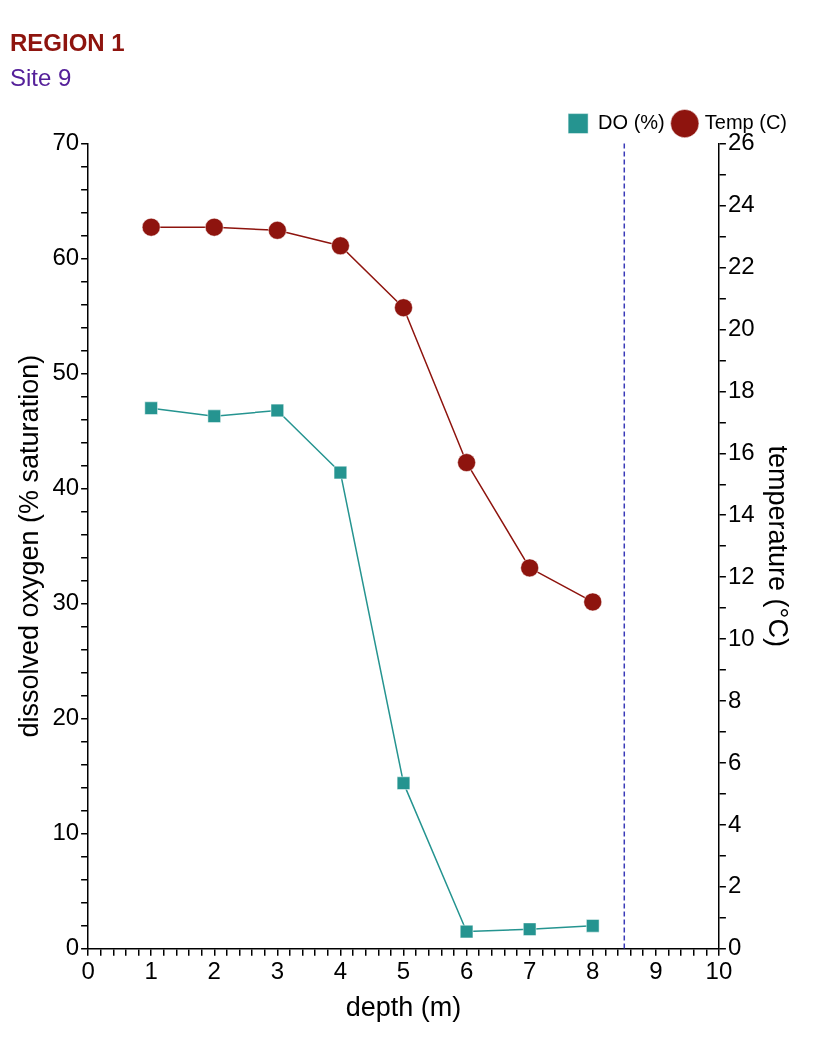 The image size is (817, 1049). I want to click on y-tick-label: 30, so click(66, 602).